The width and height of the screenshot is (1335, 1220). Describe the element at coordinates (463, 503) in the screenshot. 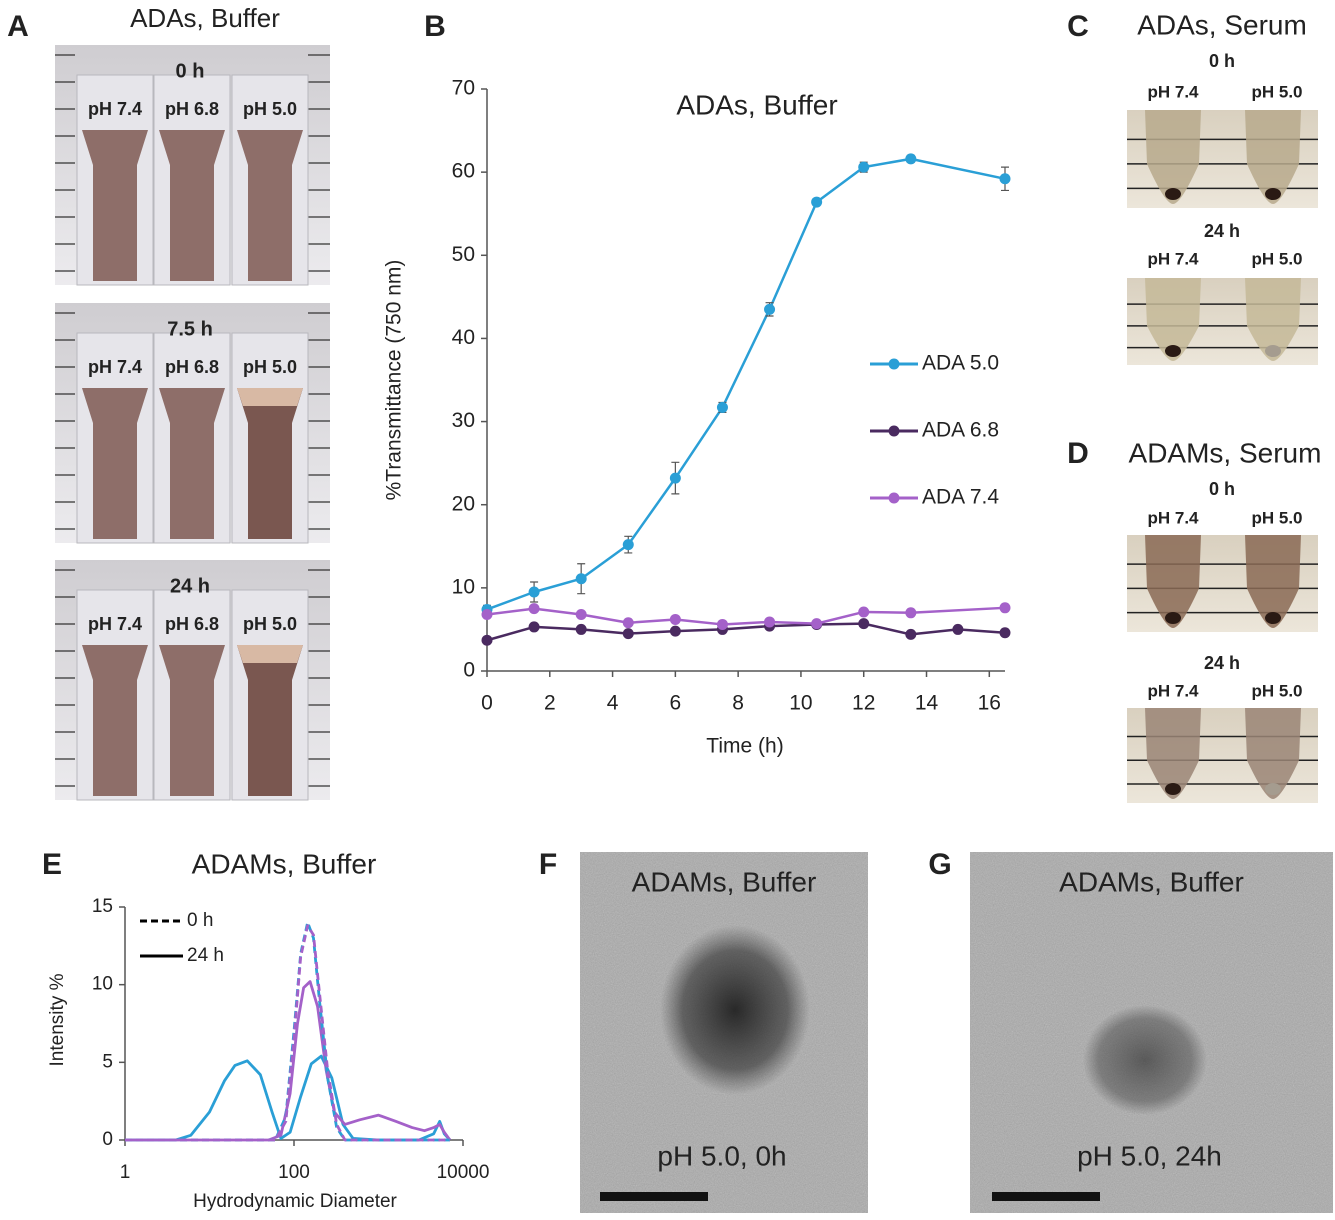

I see `y-tick-label: 20` at that location.